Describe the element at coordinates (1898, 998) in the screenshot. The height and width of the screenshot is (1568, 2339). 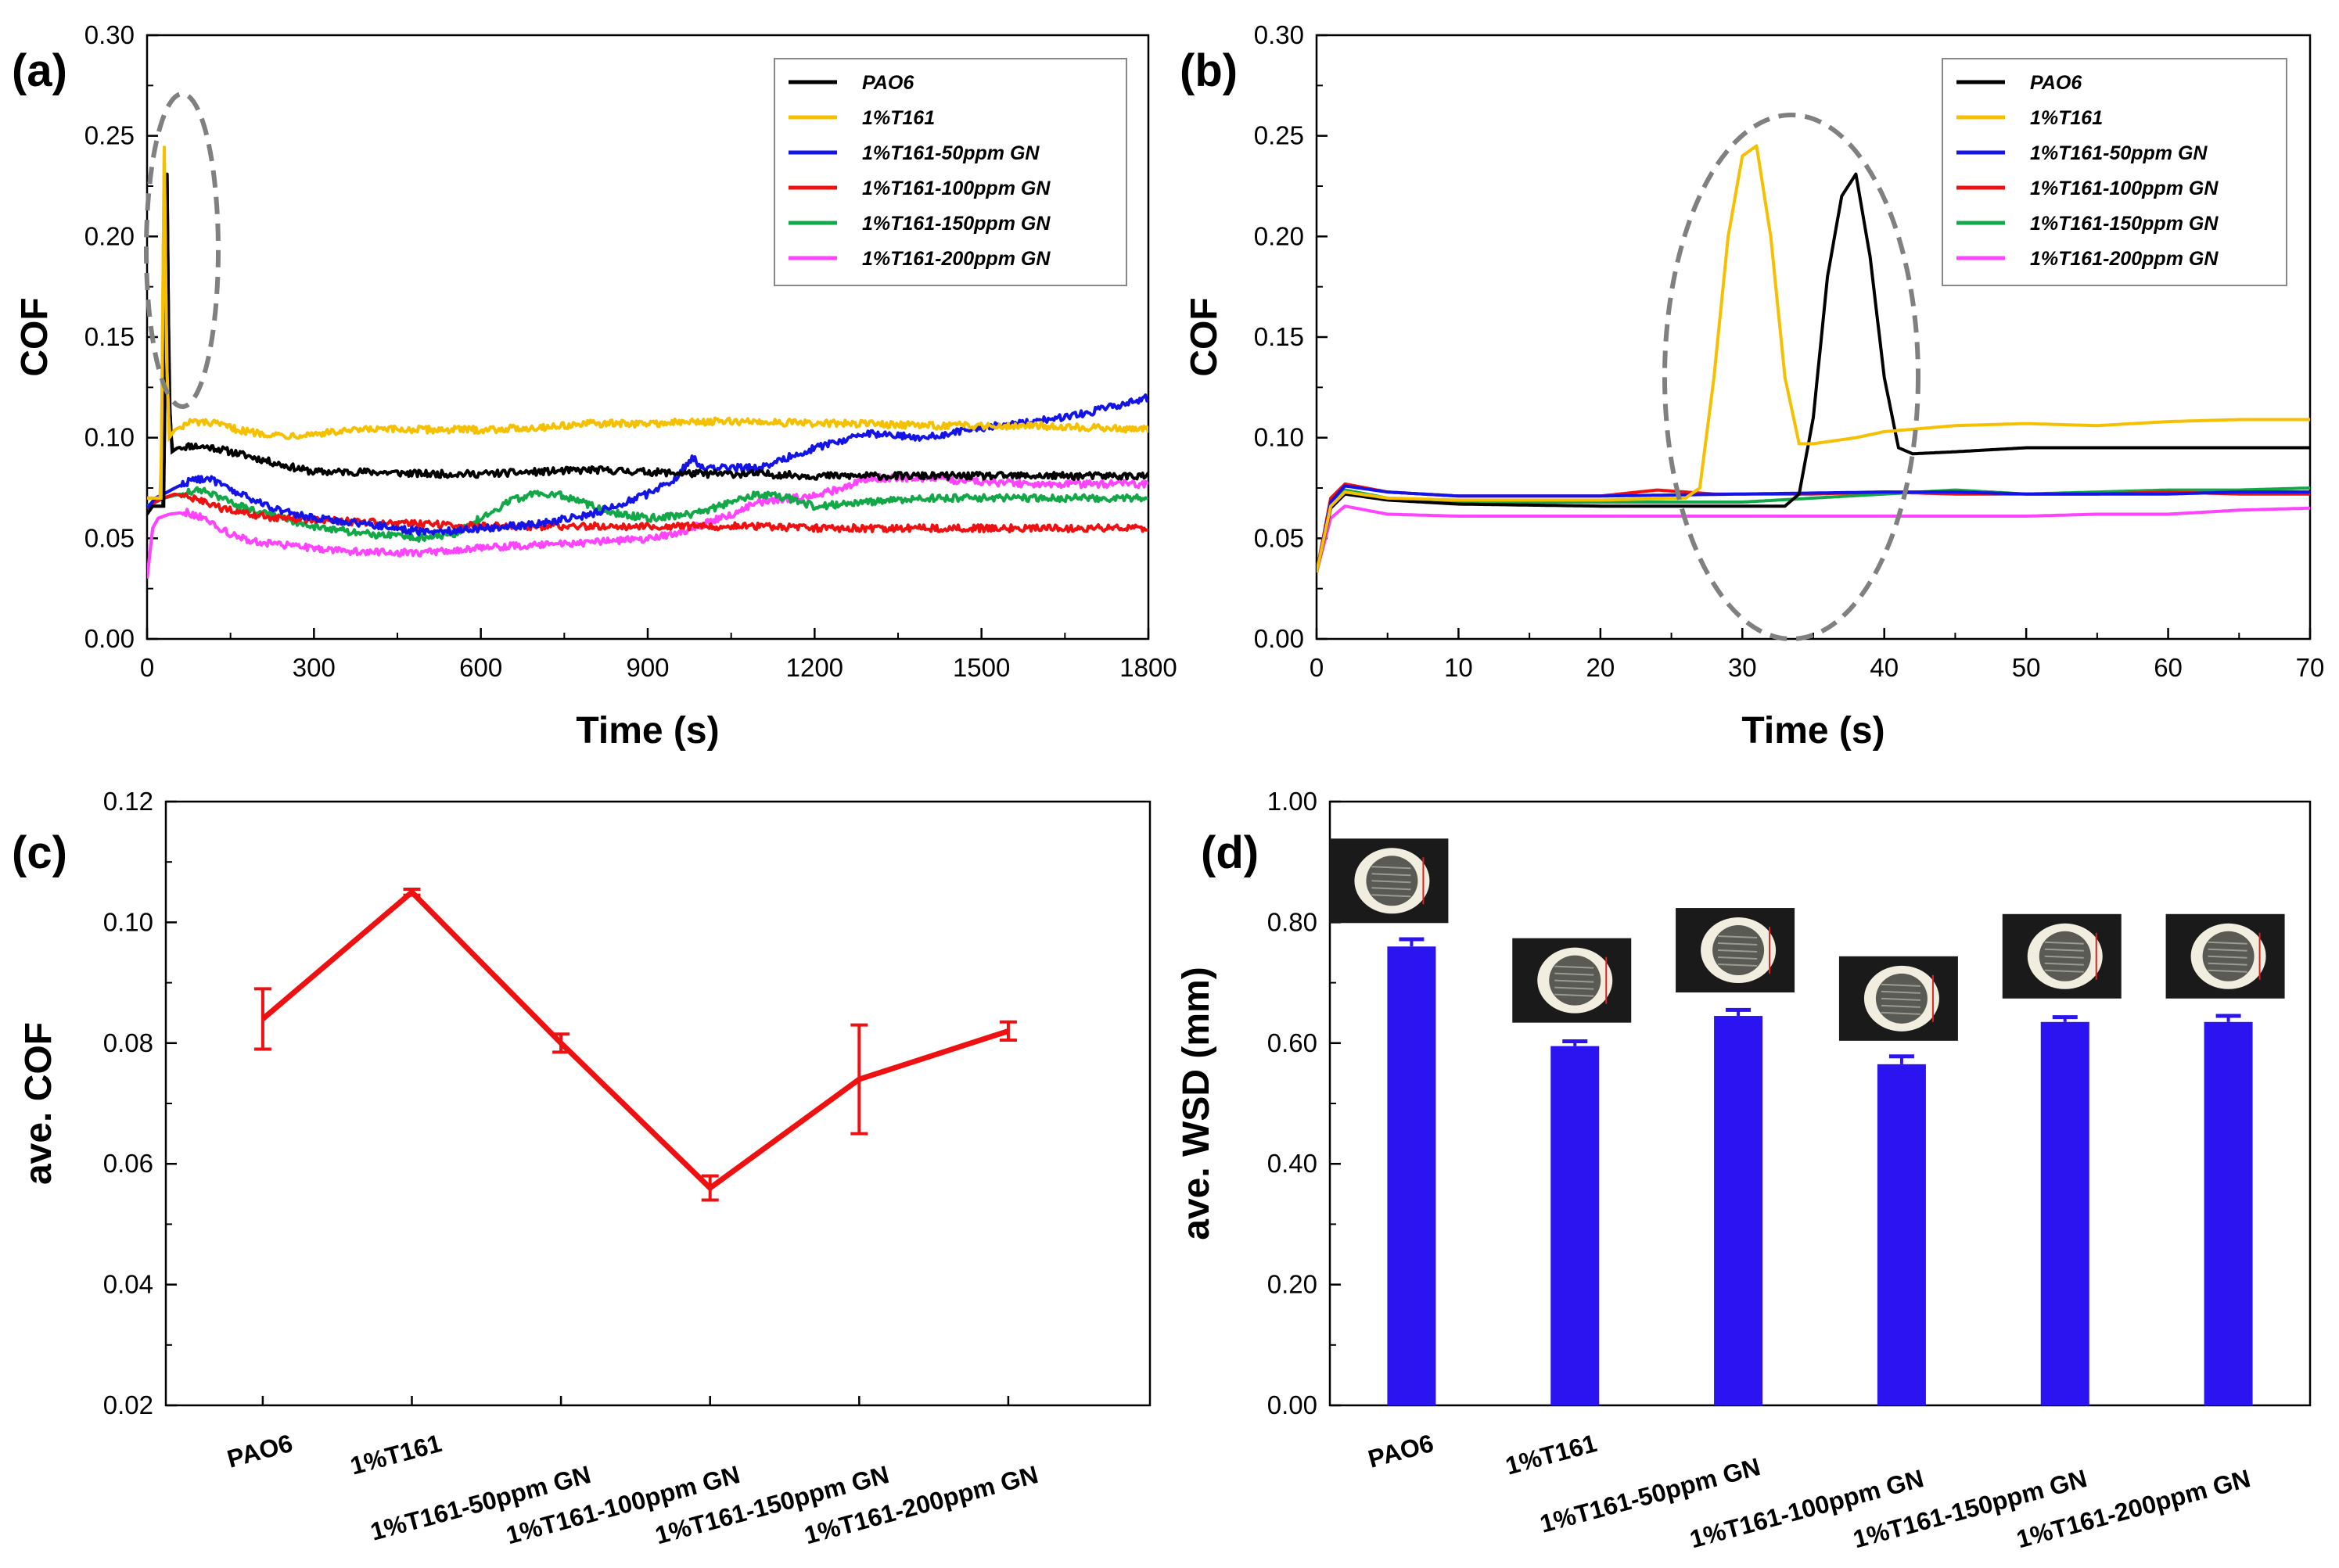
I see `d-wear-scar-image-1pctt161-100ppm-gn` at that location.